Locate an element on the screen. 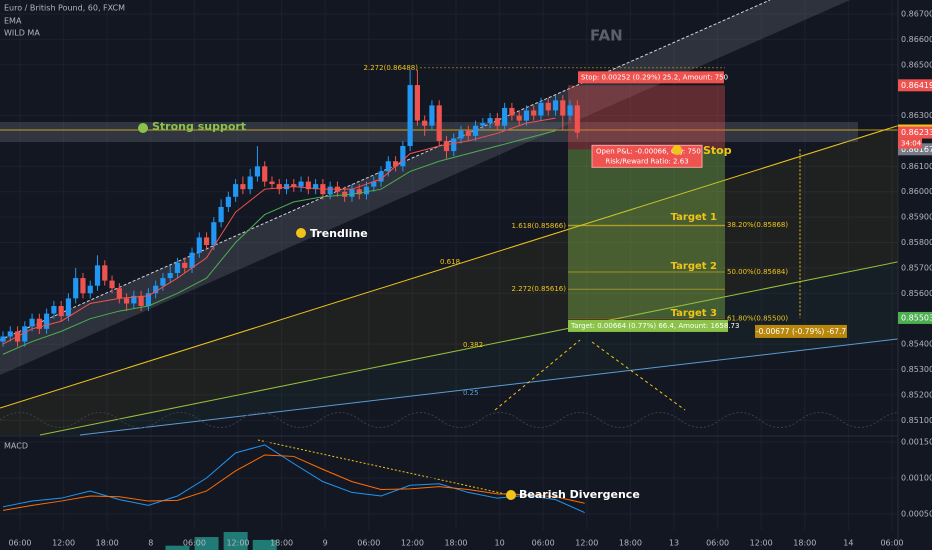 The image size is (932, 550). x-tick-label: 13 is located at coordinates (674, 543).